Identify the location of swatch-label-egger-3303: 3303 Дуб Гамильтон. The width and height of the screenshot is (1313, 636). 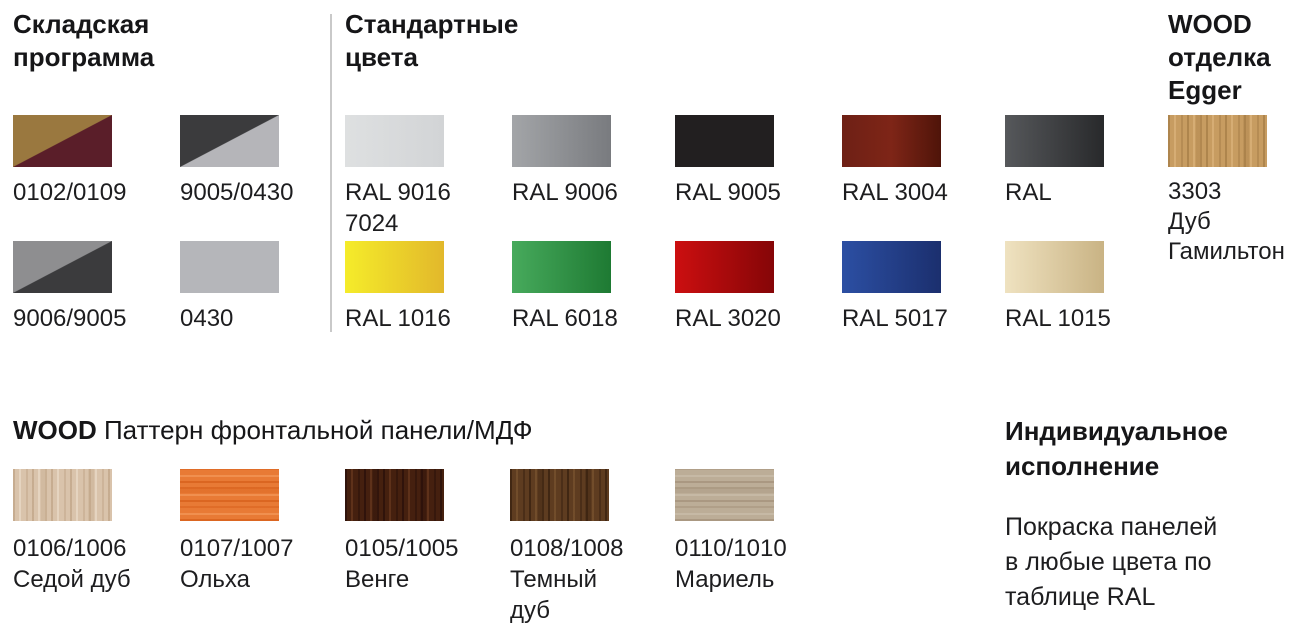
(1226, 222).